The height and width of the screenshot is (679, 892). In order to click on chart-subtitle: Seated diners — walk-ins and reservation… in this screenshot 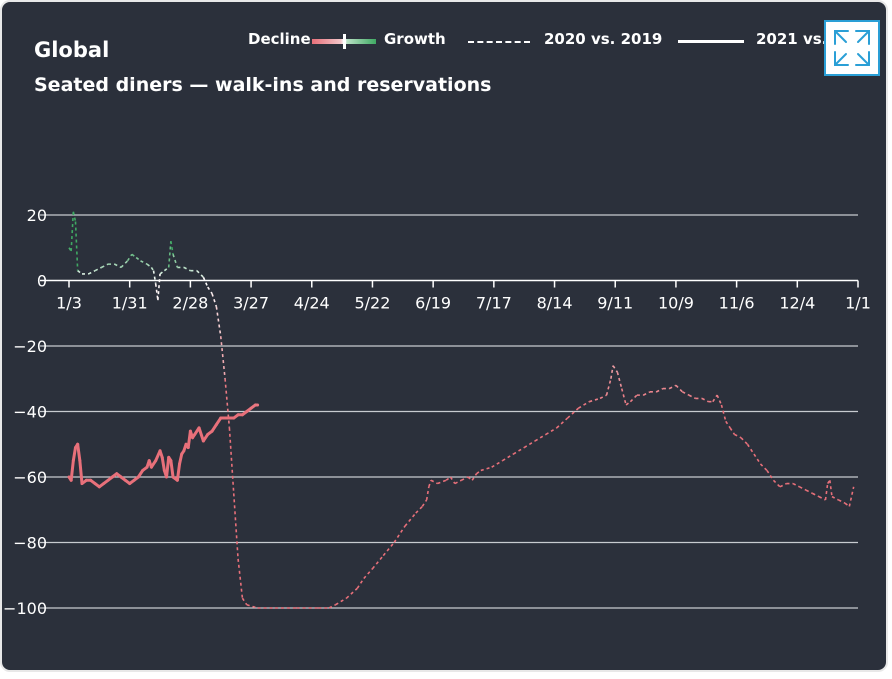, I will do `click(263, 85)`.